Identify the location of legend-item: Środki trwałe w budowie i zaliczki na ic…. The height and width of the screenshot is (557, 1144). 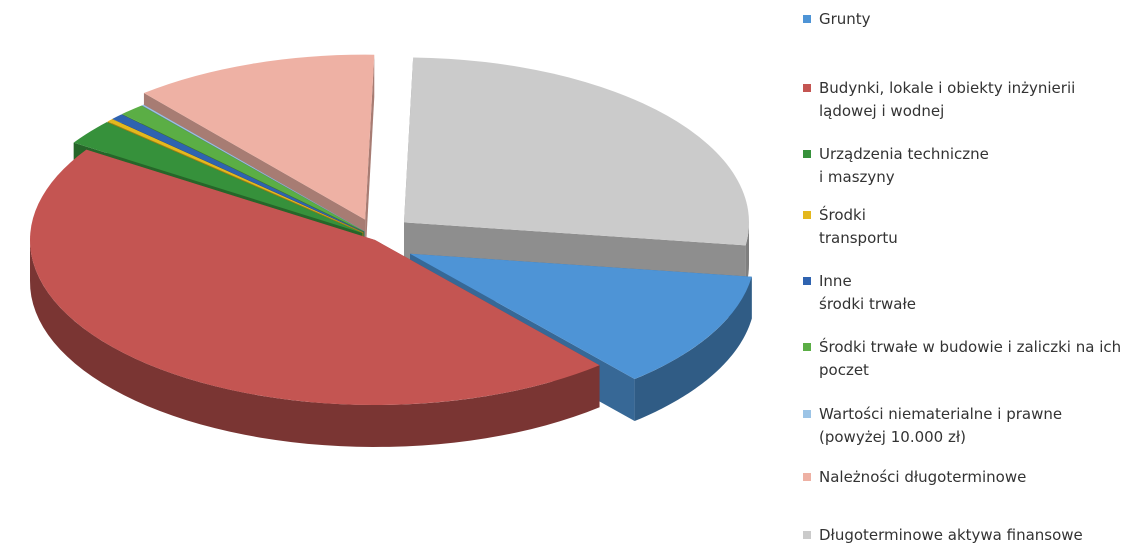
(962, 359).